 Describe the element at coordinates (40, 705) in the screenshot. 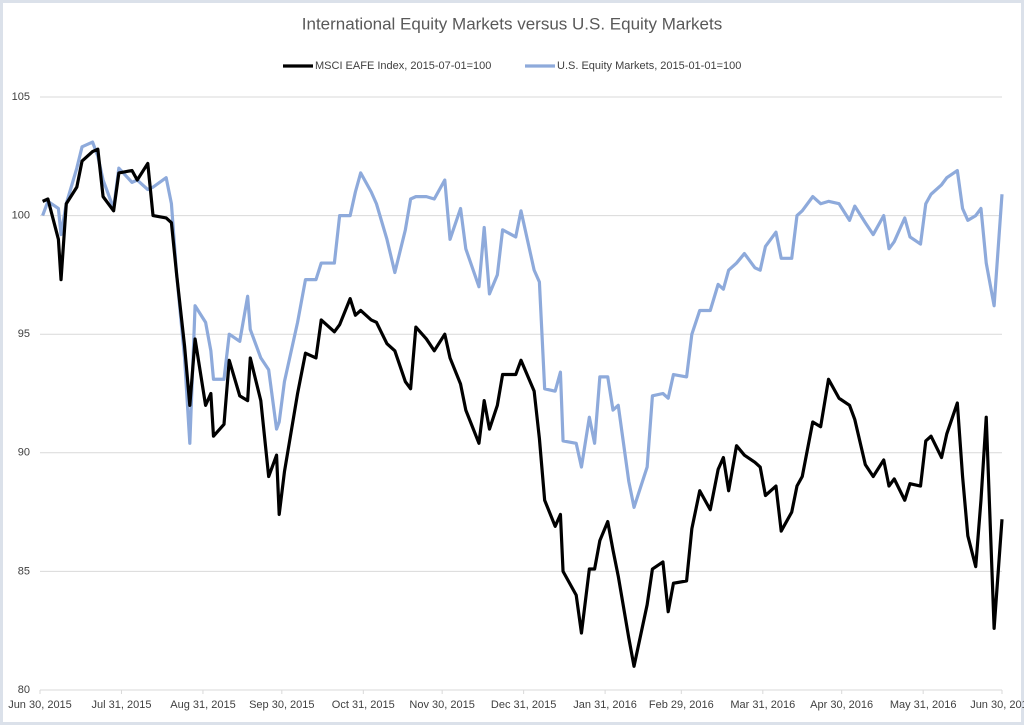

I see `x-tick-label: Jun 30, 2015` at that location.